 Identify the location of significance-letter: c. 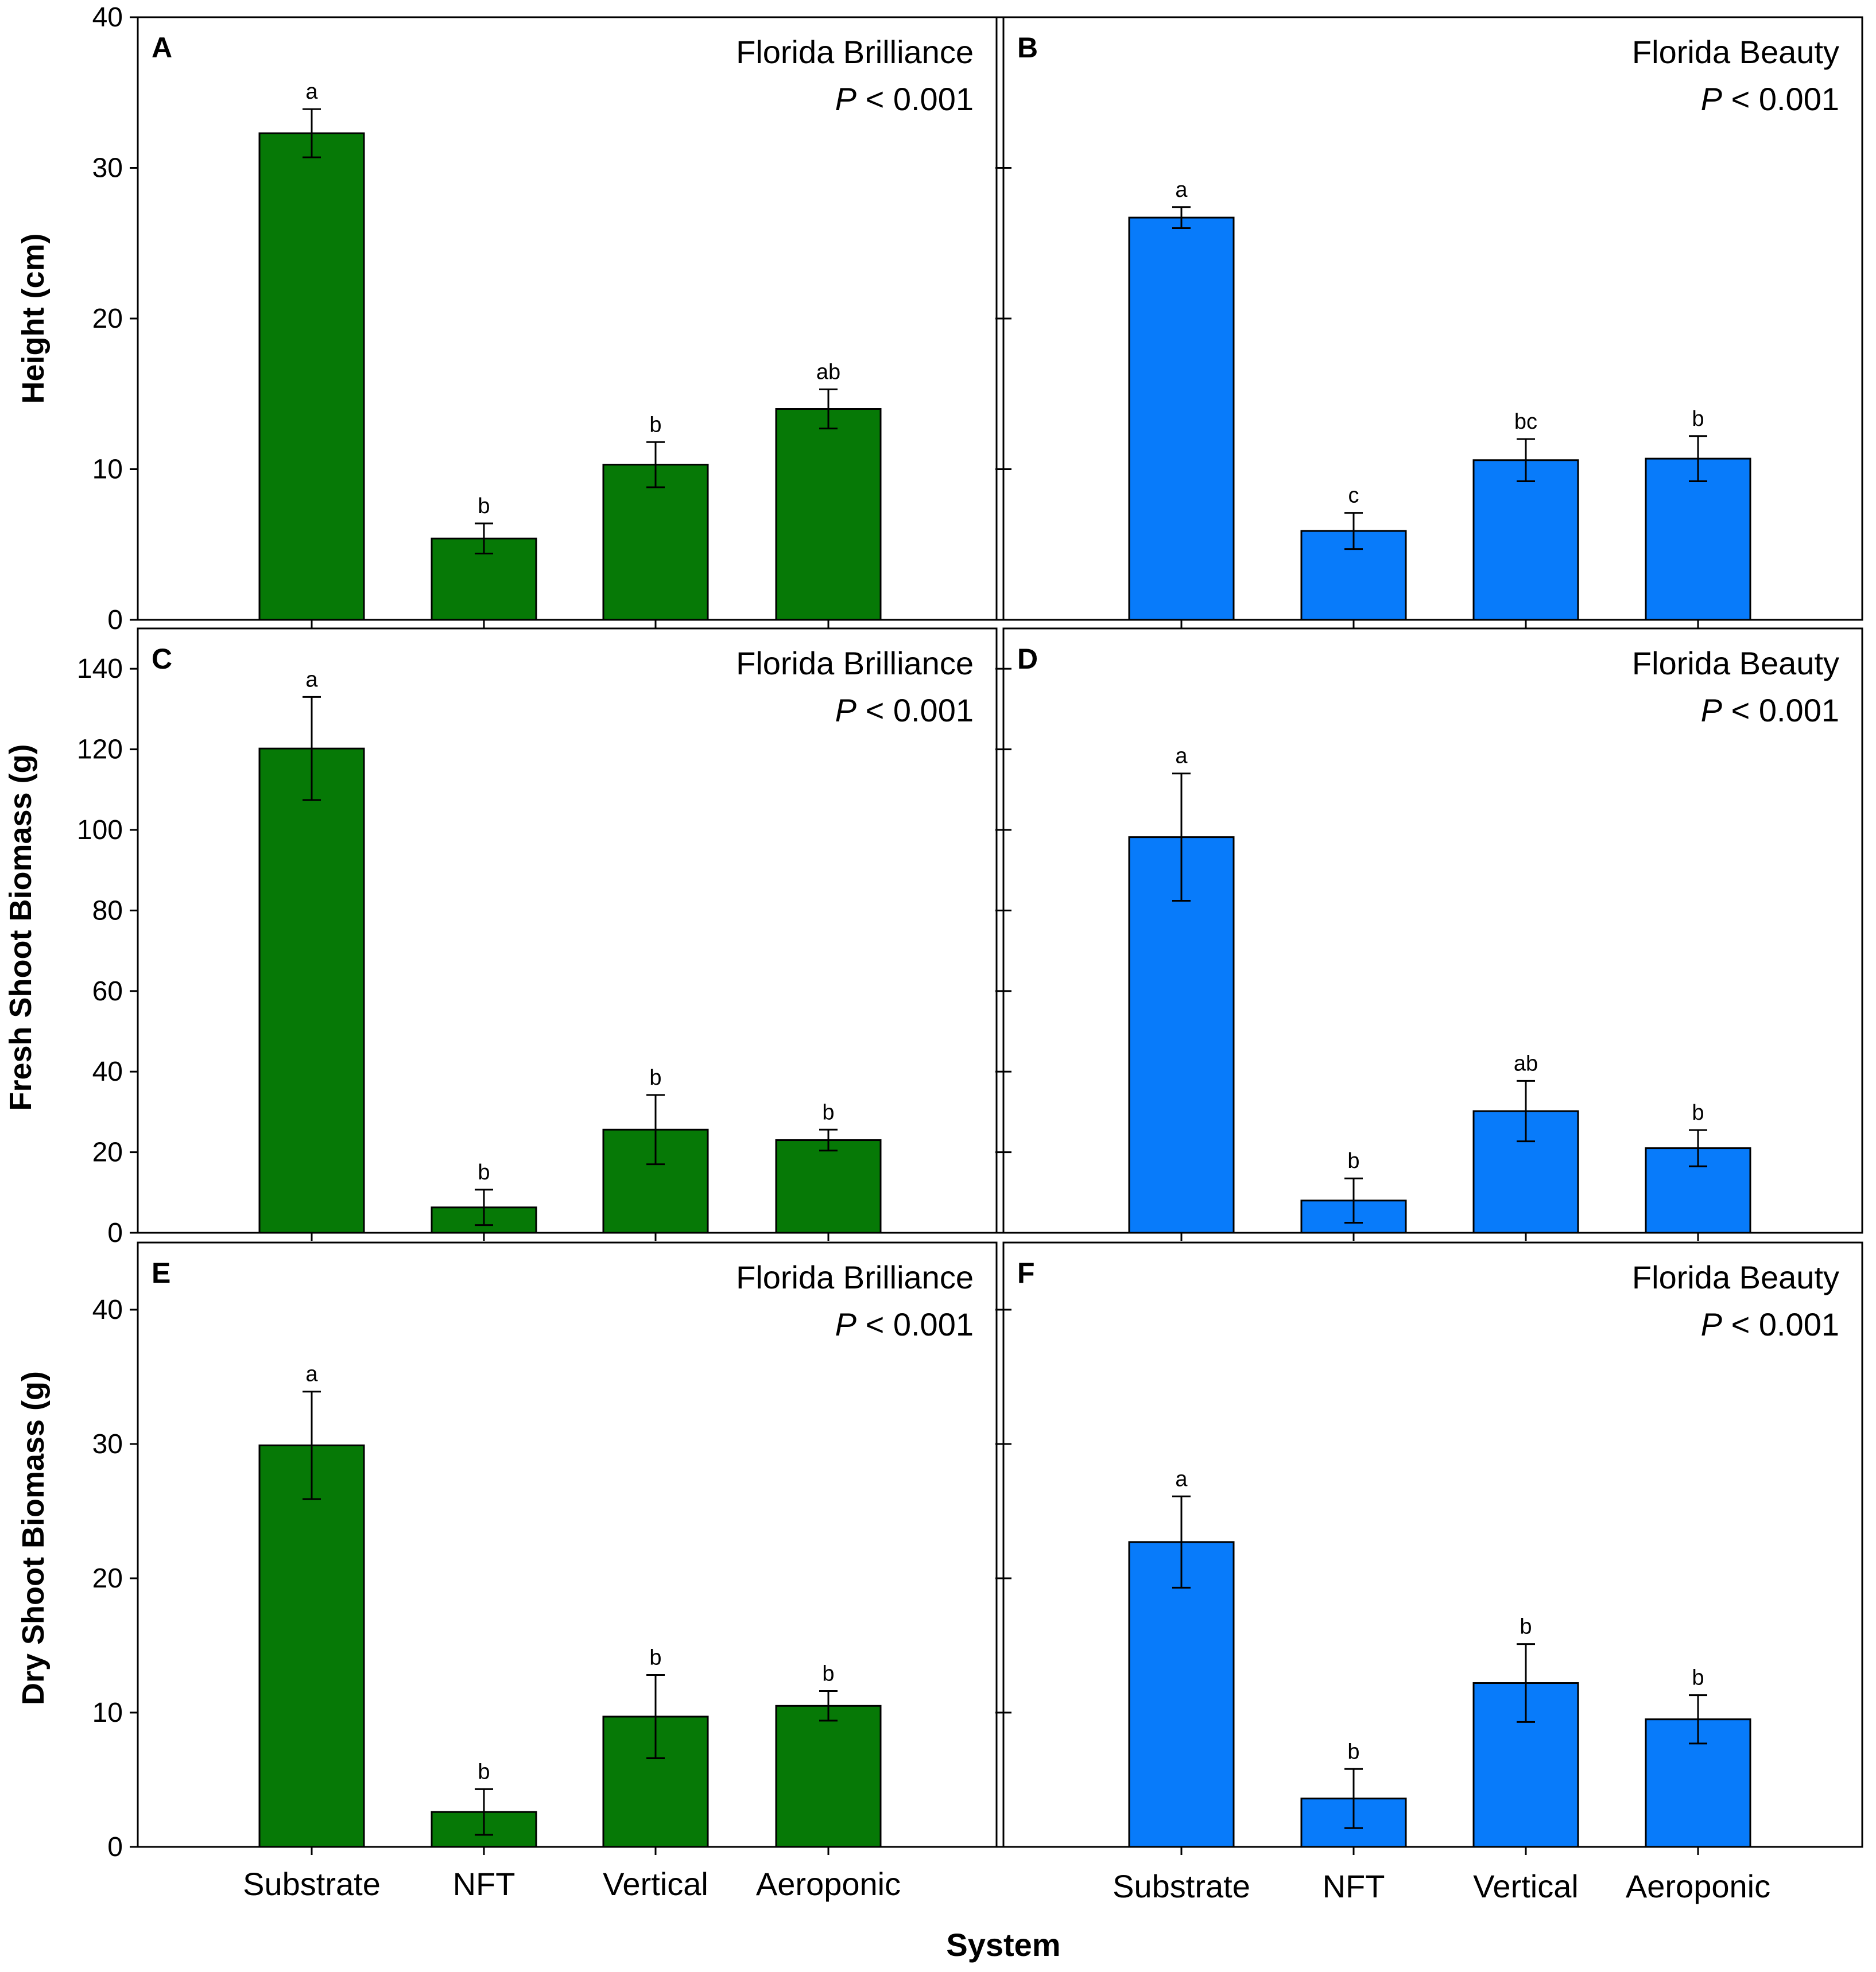
(1353, 496).